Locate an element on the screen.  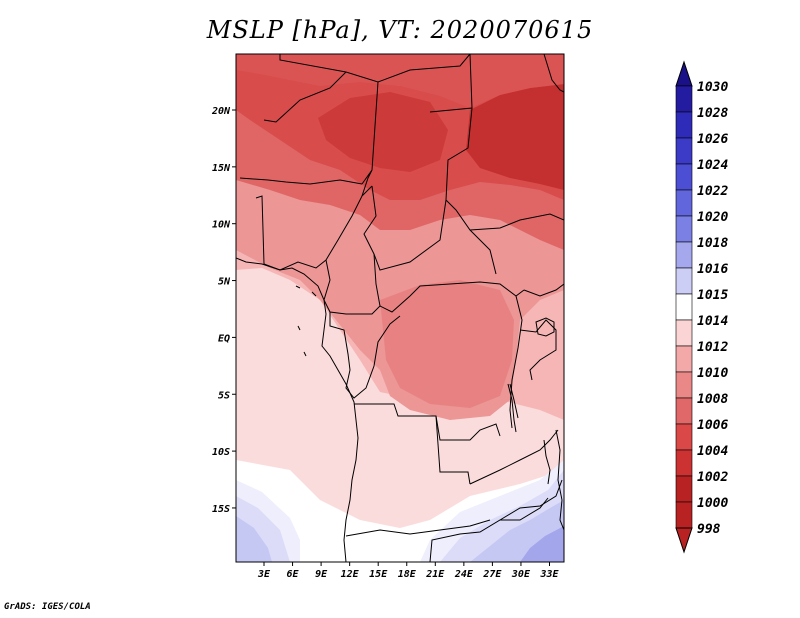
colorbar-label: 1004 is located at coordinates (712, 451).